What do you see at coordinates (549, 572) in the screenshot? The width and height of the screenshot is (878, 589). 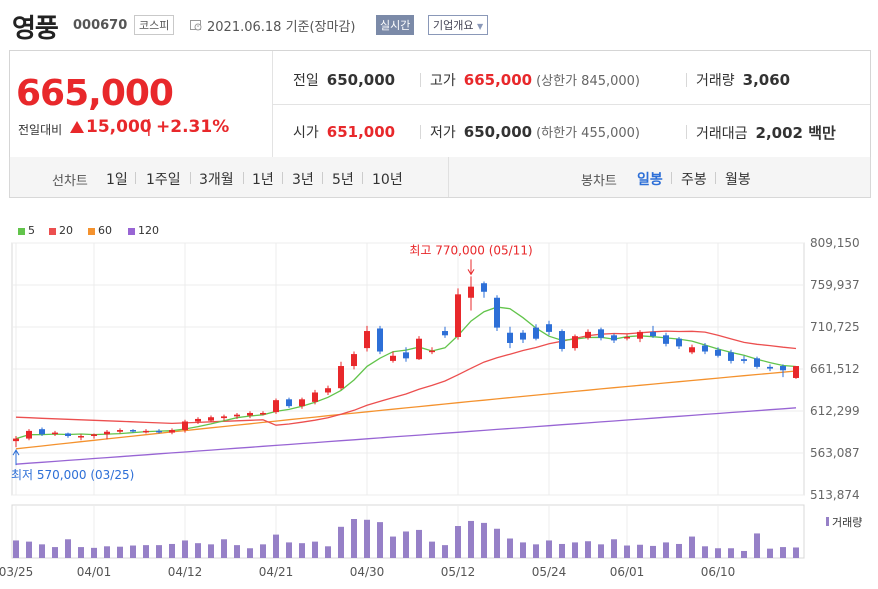 I see `x-tick-label: 05/24` at bounding box center [549, 572].